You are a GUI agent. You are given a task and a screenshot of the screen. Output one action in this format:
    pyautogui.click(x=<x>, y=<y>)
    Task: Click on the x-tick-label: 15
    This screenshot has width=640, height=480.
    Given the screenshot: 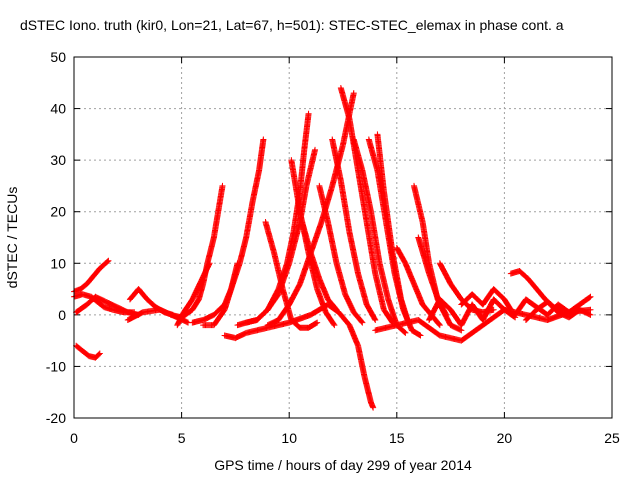 What is the action you would take?
    pyautogui.click(x=397, y=438)
    